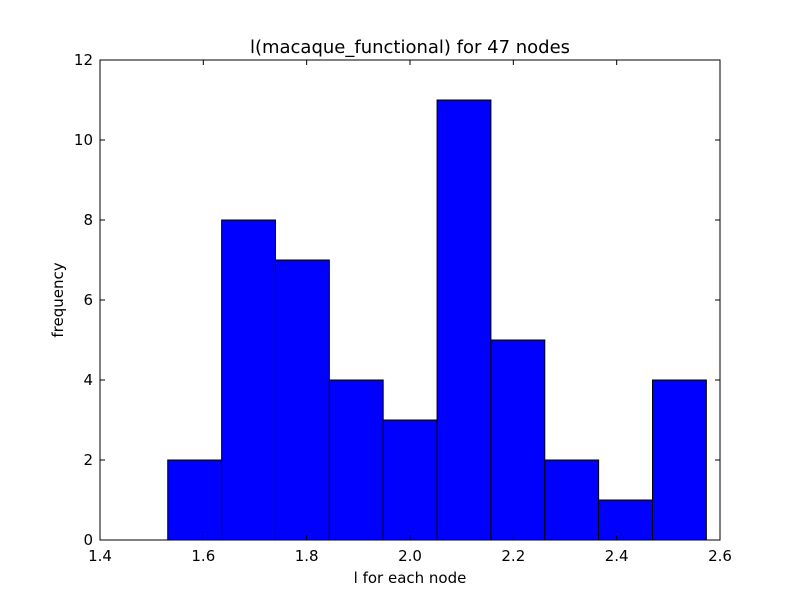  What do you see at coordinates (58, 299) in the screenshot?
I see `y-axis-label: frequency` at bounding box center [58, 299].